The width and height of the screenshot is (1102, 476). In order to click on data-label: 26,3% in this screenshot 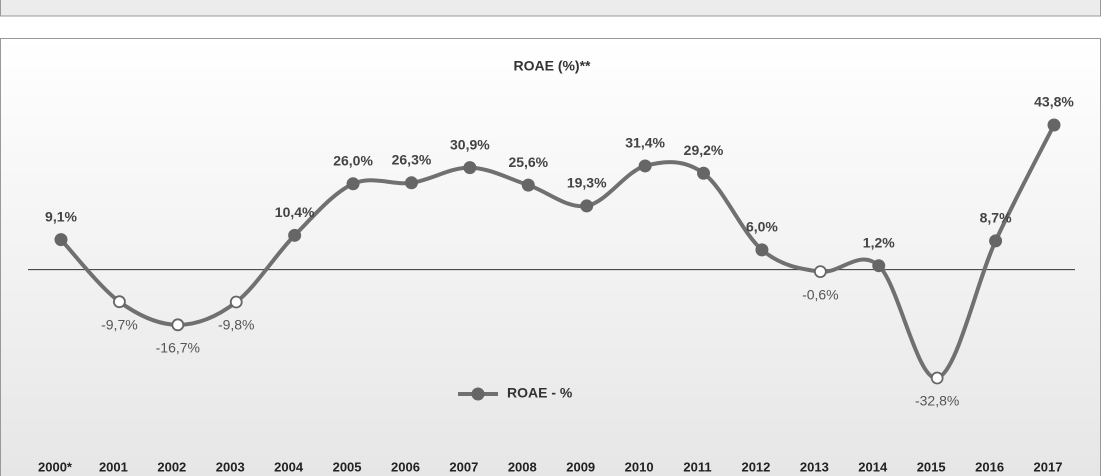, I will do `click(412, 160)`.